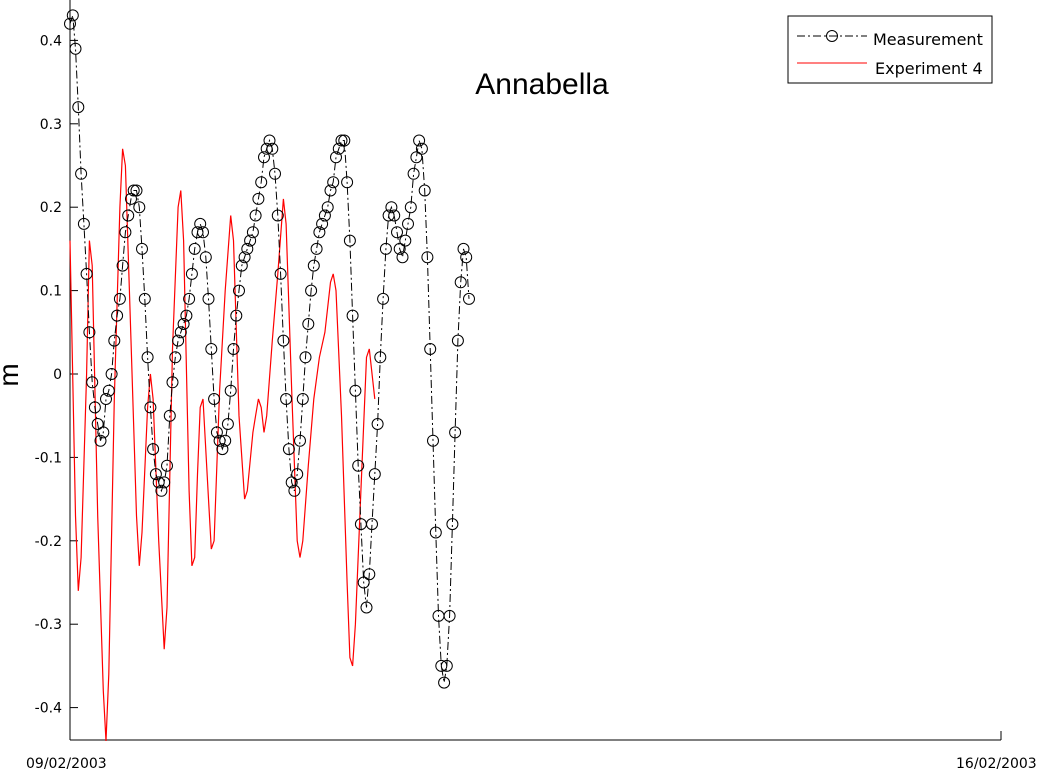  Describe the element at coordinates (832, 36) in the screenshot. I see `legend-measurement-marker` at that location.